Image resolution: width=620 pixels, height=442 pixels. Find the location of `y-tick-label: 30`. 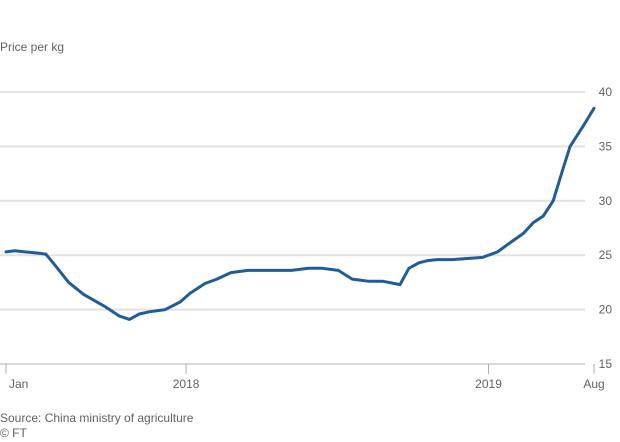

y-tick-label: 30 is located at coordinates (606, 201).